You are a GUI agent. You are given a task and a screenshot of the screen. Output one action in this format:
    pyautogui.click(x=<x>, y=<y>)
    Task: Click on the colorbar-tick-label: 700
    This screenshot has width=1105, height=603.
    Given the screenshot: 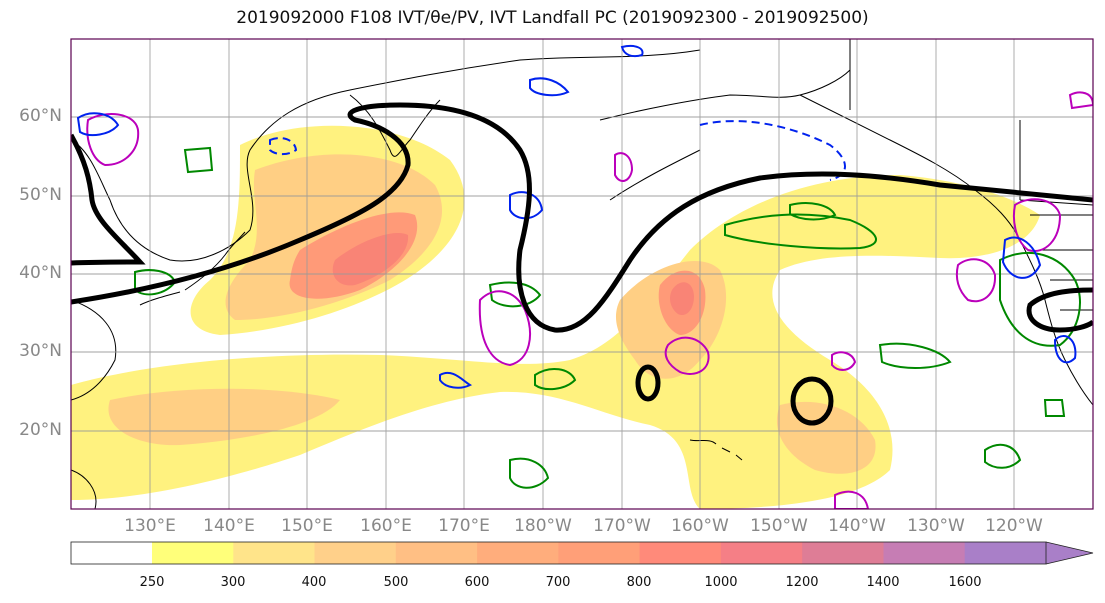 What is the action you would take?
    pyautogui.click(x=558, y=582)
    